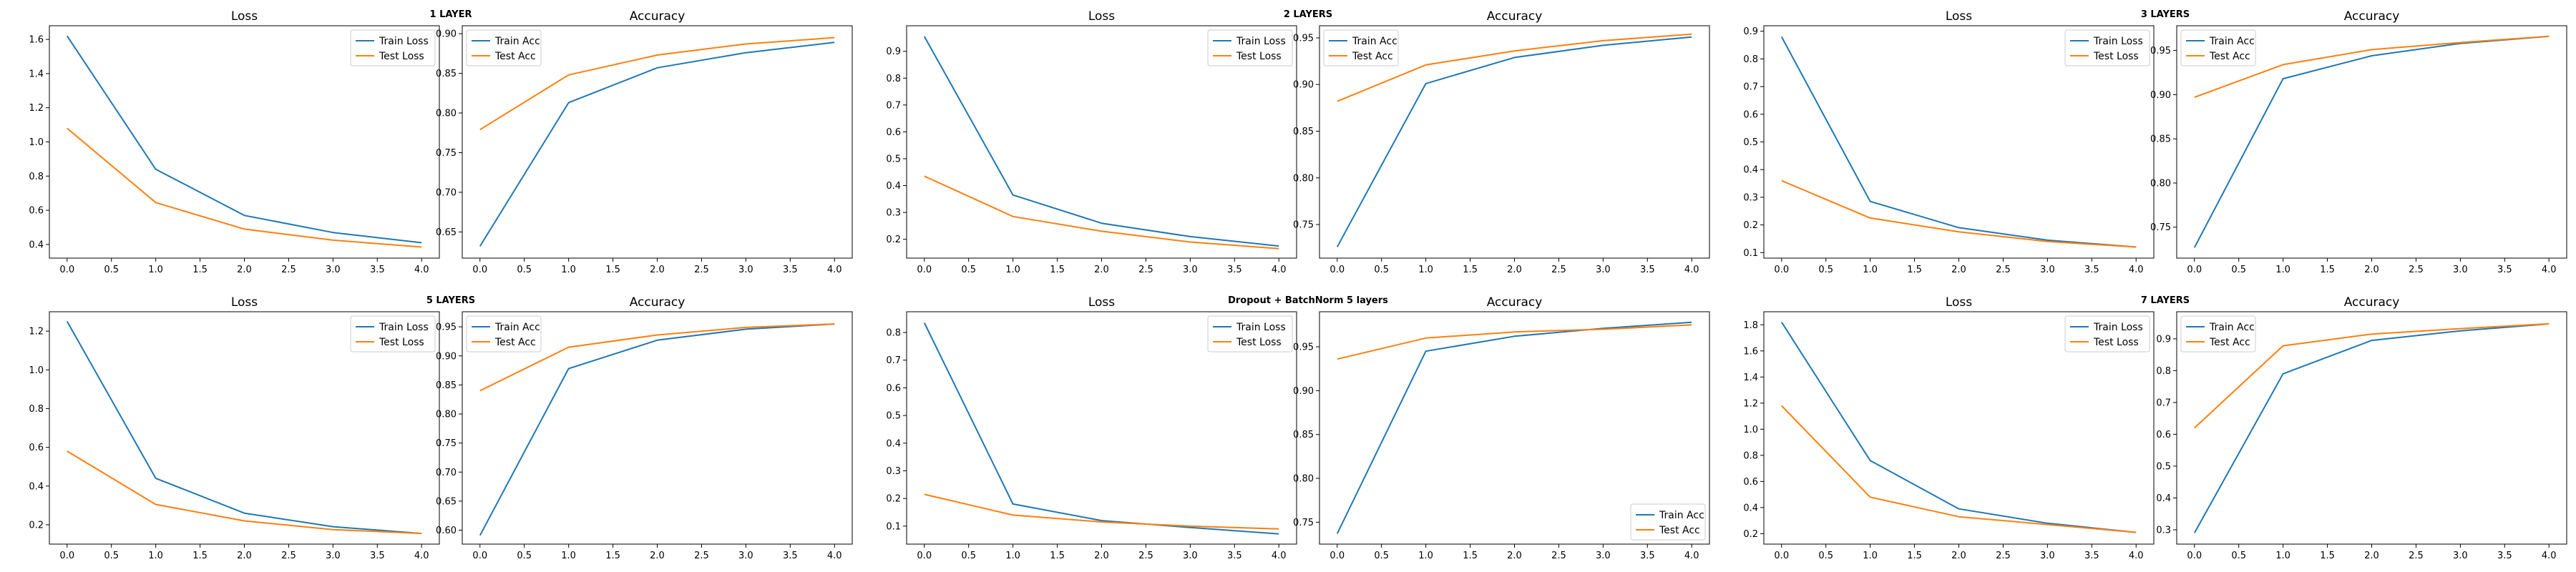 Image resolution: width=2576 pixels, height=572 pixels. What do you see at coordinates (446, 531) in the screenshot?
I see `y-tick-label: 0.60` at bounding box center [446, 531].